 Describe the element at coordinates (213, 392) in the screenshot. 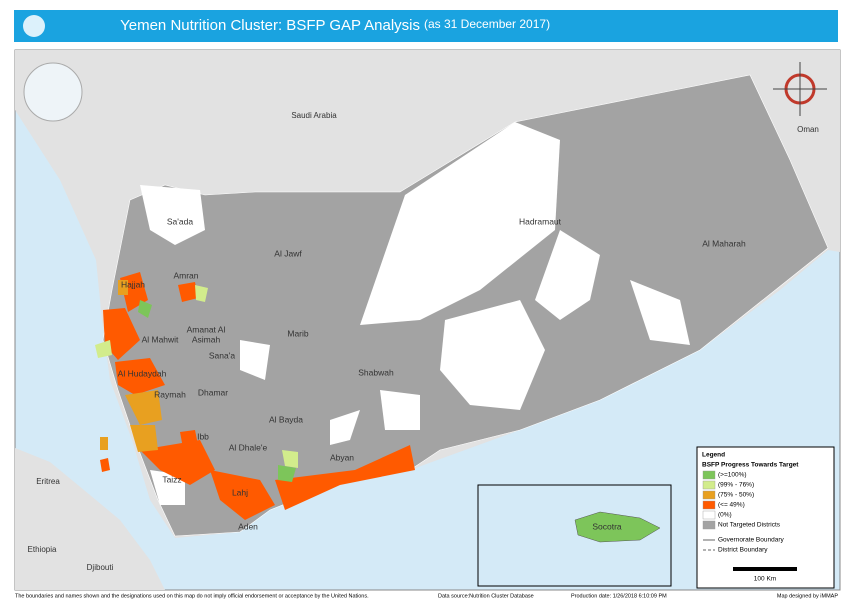

I see `governorate-label: Dhamar` at that location.